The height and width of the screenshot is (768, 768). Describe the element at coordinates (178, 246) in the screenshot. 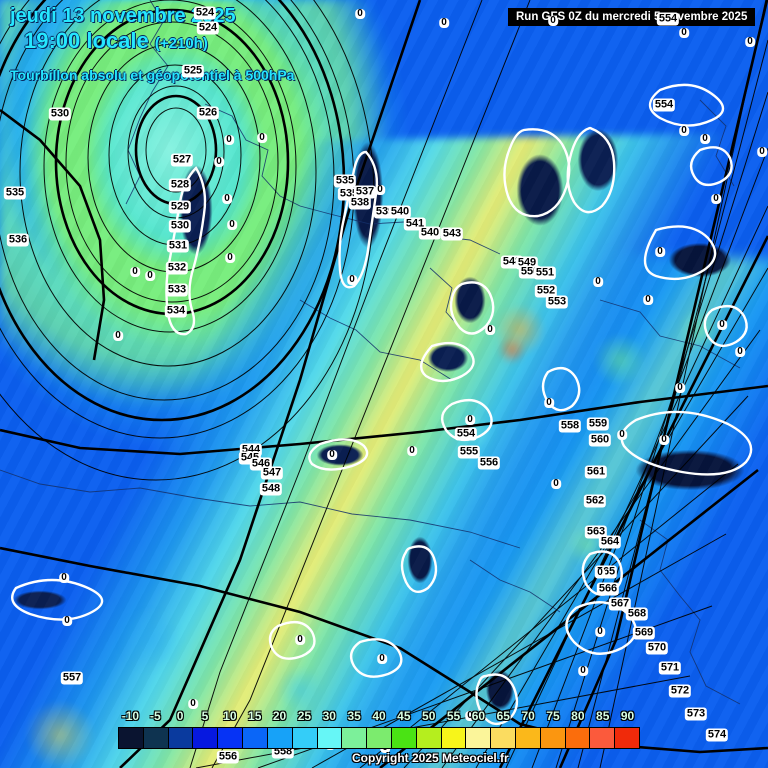

I see `geopotential-label: 531` at that location.